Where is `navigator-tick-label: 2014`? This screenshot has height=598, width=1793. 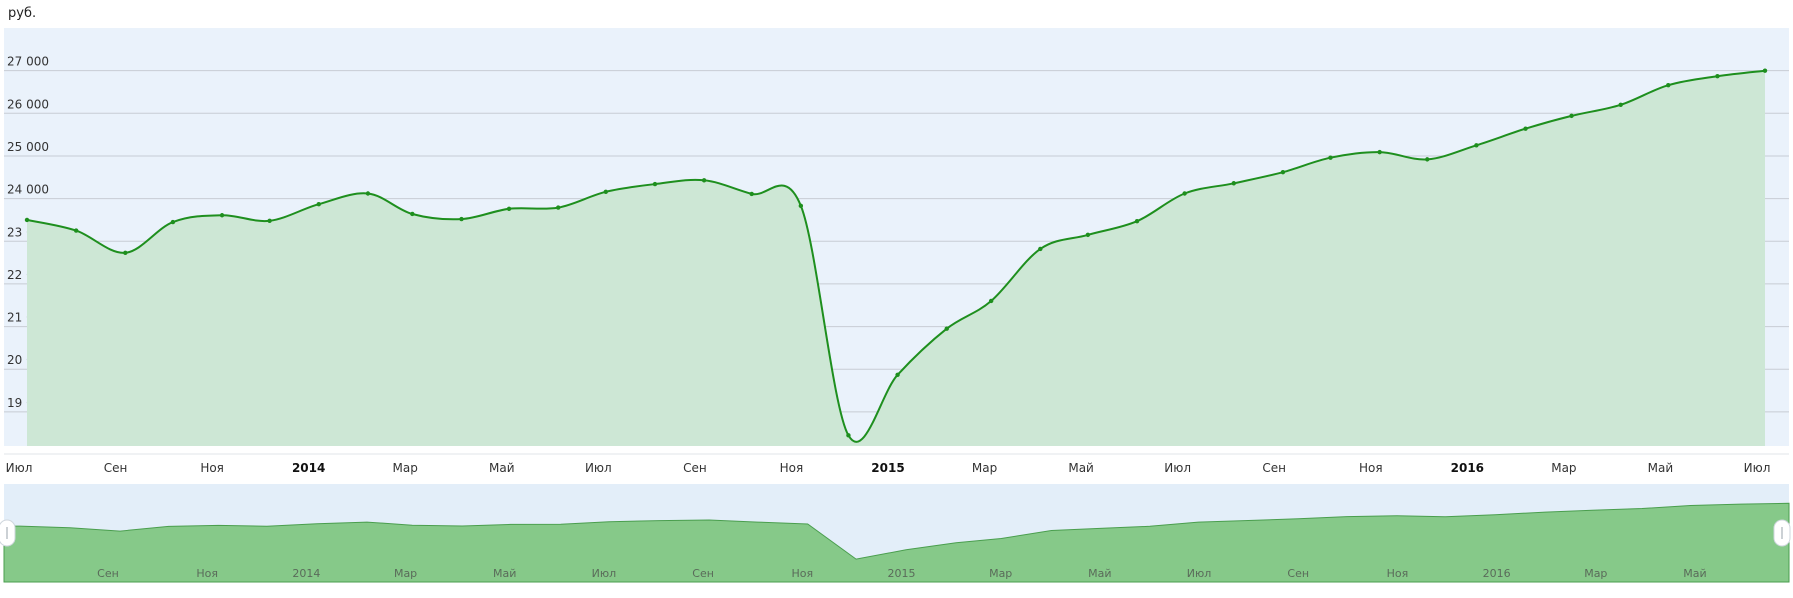 navigator-tick-label: 2014 is located at coordinates (306, 573).